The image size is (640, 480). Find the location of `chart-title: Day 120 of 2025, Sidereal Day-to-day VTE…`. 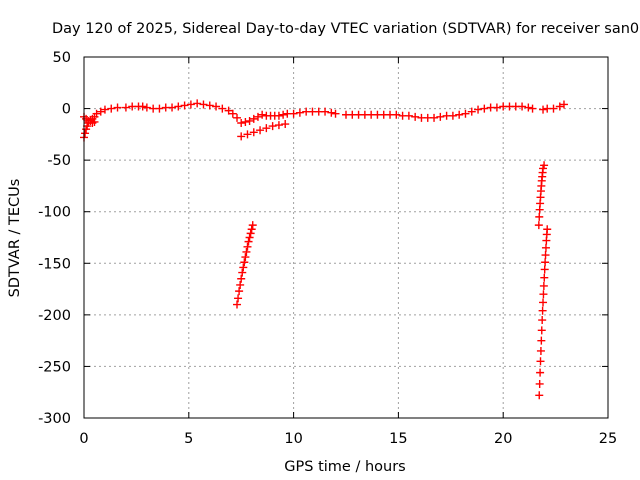

chart-title: Day 120 of 2025, Sidereal Day-to-day VTE… is located at coordinates (345, 29).